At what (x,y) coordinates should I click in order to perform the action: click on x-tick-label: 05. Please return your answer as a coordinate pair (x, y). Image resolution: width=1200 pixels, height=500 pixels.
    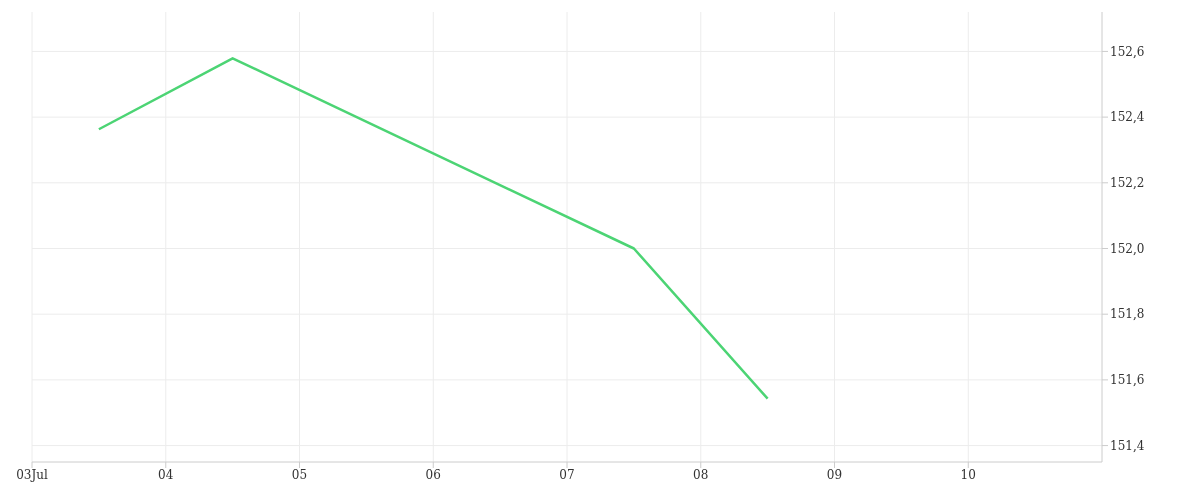
    Looking at the image, I should click on (299, 474).